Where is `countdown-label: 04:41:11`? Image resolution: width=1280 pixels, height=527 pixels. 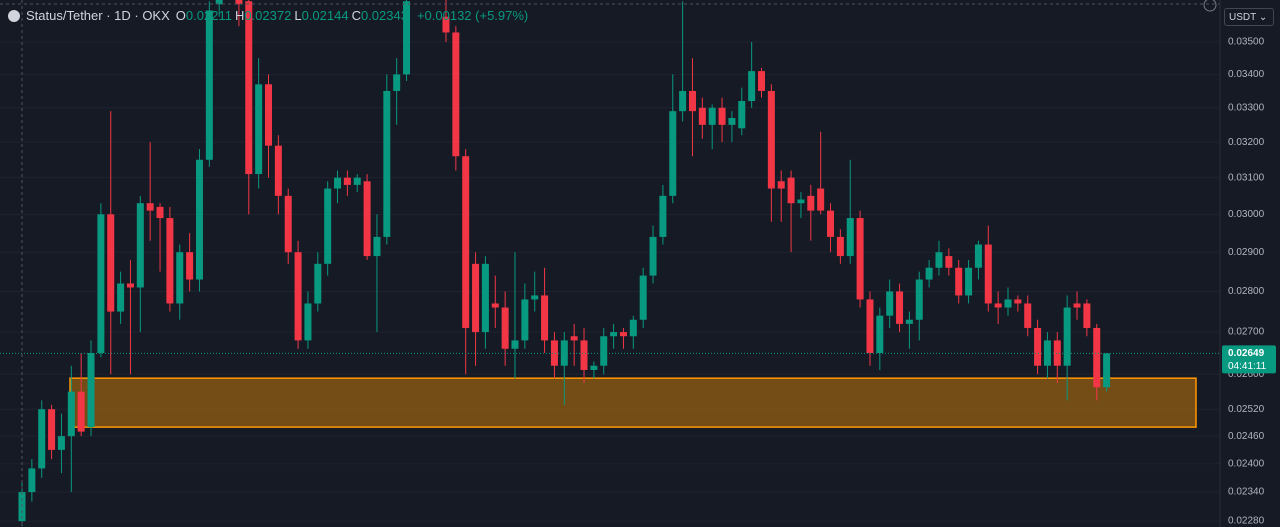 countdown-label: 04:41:11 is located at coordinates (1247, 366).